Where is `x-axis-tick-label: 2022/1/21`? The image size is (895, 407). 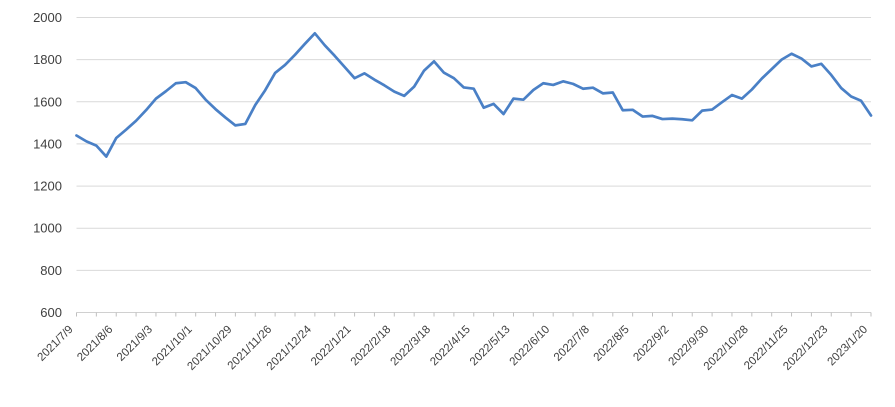 x-axis-tick-label: 2022/1/21 is located at coordinates (331, 346).